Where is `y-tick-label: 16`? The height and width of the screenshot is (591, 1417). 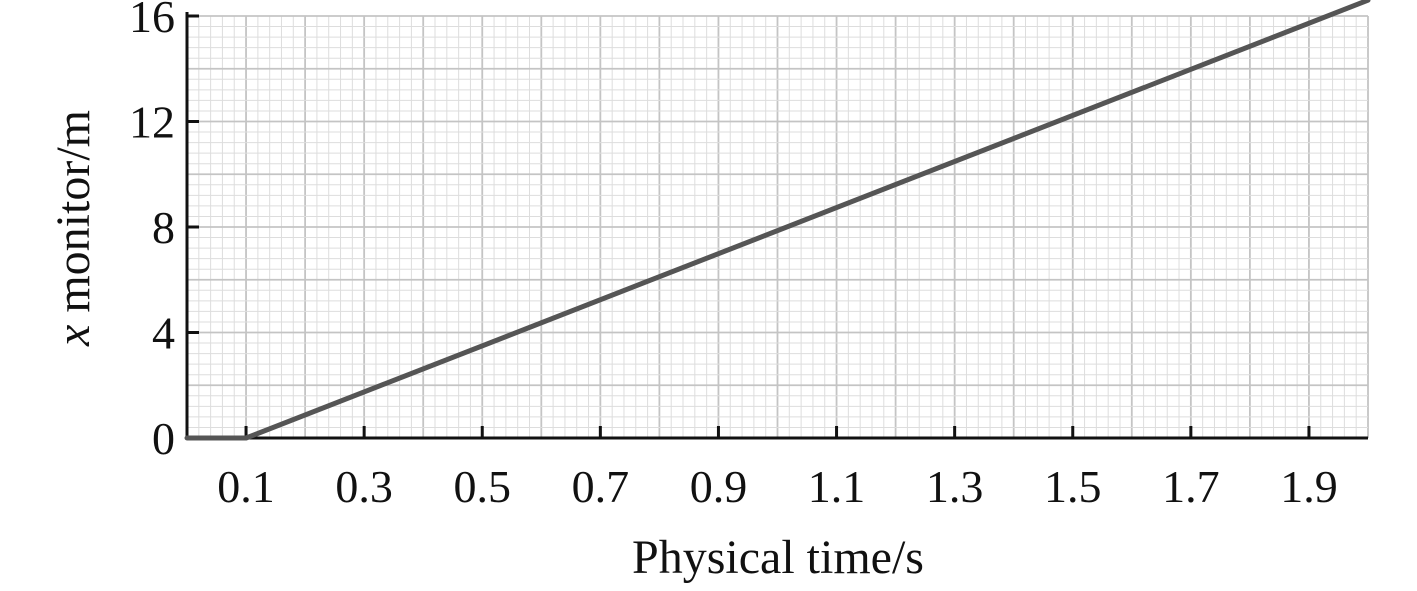 y-tick-label: 16 is located at coordinates (152, 21).